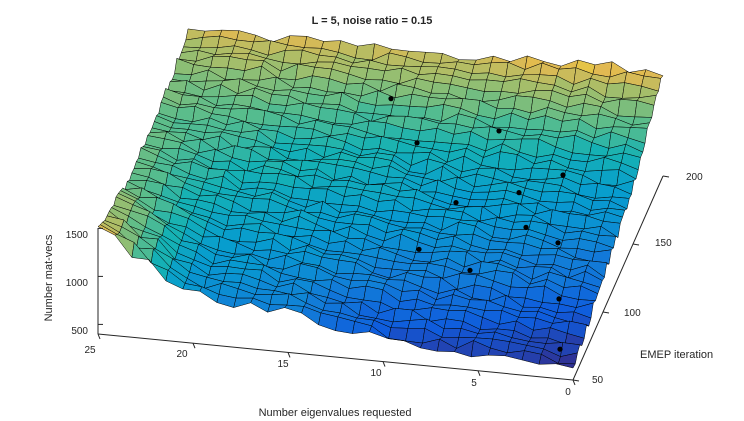 The height and width of the screenshot is (421, 744). I want to click on y-tick-labels: 50 100 150 200, so click(647, 279).